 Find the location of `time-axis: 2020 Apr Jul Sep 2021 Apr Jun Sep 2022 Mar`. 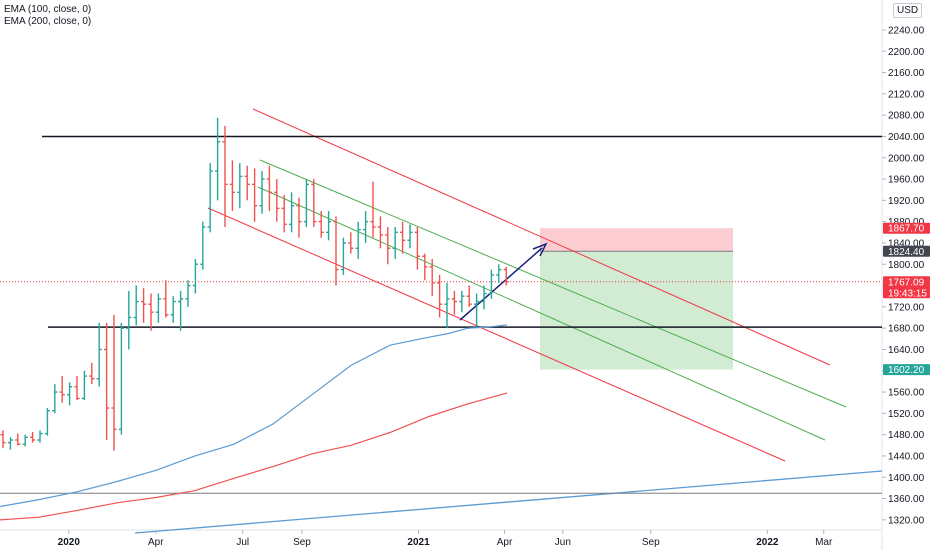

time-axis: 2020 Apr Jul Sep 2021 Apr Jun Sep 2022 Mar is located at coordinates (445, 539).